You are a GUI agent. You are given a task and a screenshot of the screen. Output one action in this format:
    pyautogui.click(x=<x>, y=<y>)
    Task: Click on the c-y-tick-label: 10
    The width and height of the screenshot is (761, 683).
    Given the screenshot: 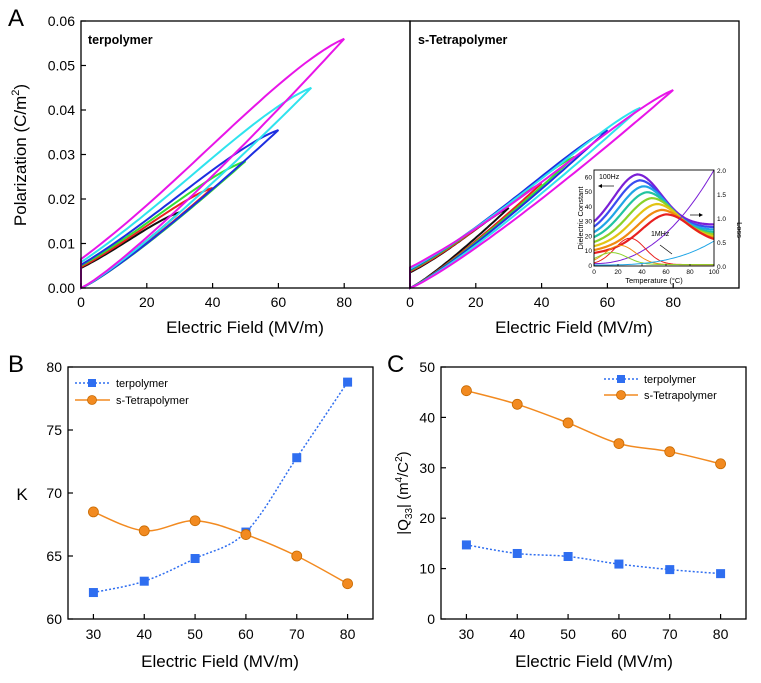 What is the action you would take?
    pyautogui.click(x=427, y=569)
    